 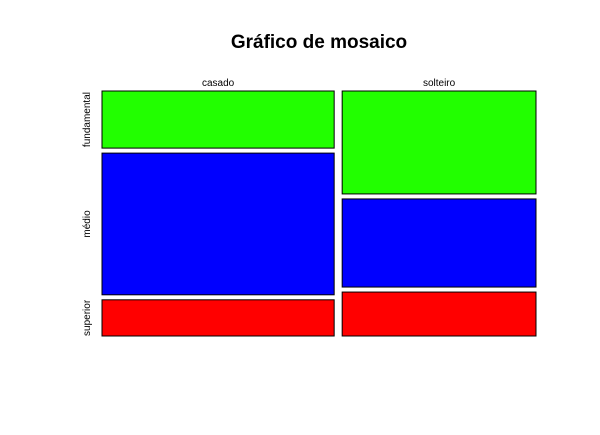 I want to click on row-label: fundamental, so click(x=87, y=119).